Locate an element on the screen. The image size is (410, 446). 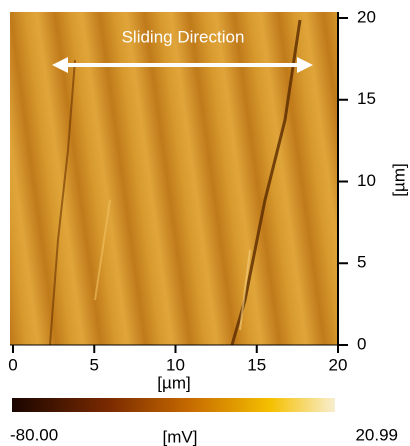
y-tick-label: 15 is located at coordinates (366, 98).